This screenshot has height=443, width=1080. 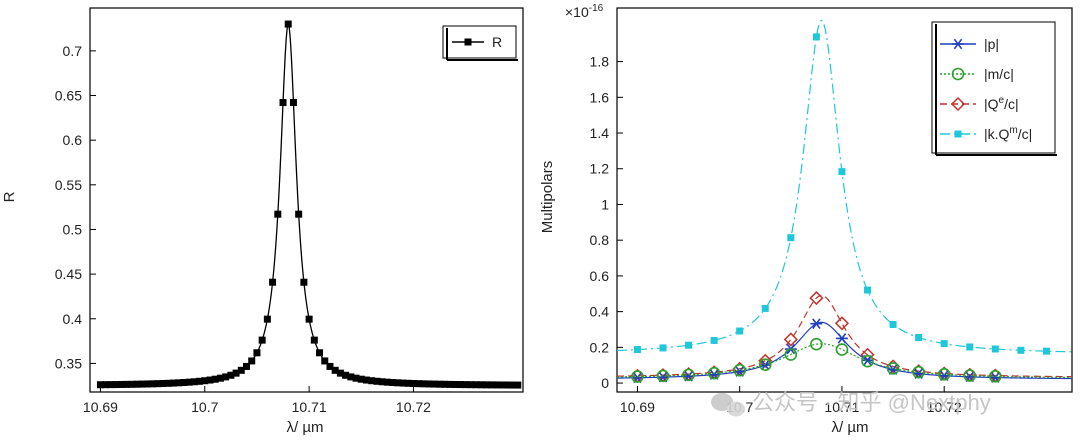 I want to click on y-tick-label: 0.55, so click(x=68, y=185).